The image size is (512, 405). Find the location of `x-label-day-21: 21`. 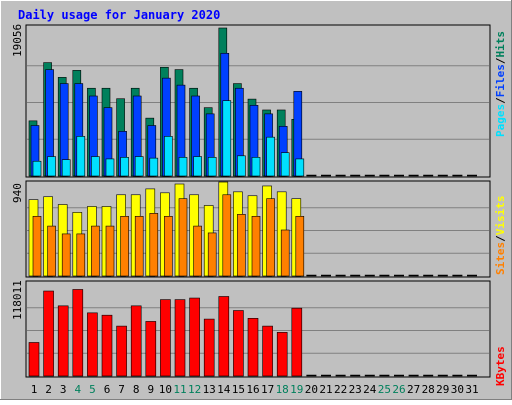

x-label-day-21: 21 is located at coordinates (325, 389).